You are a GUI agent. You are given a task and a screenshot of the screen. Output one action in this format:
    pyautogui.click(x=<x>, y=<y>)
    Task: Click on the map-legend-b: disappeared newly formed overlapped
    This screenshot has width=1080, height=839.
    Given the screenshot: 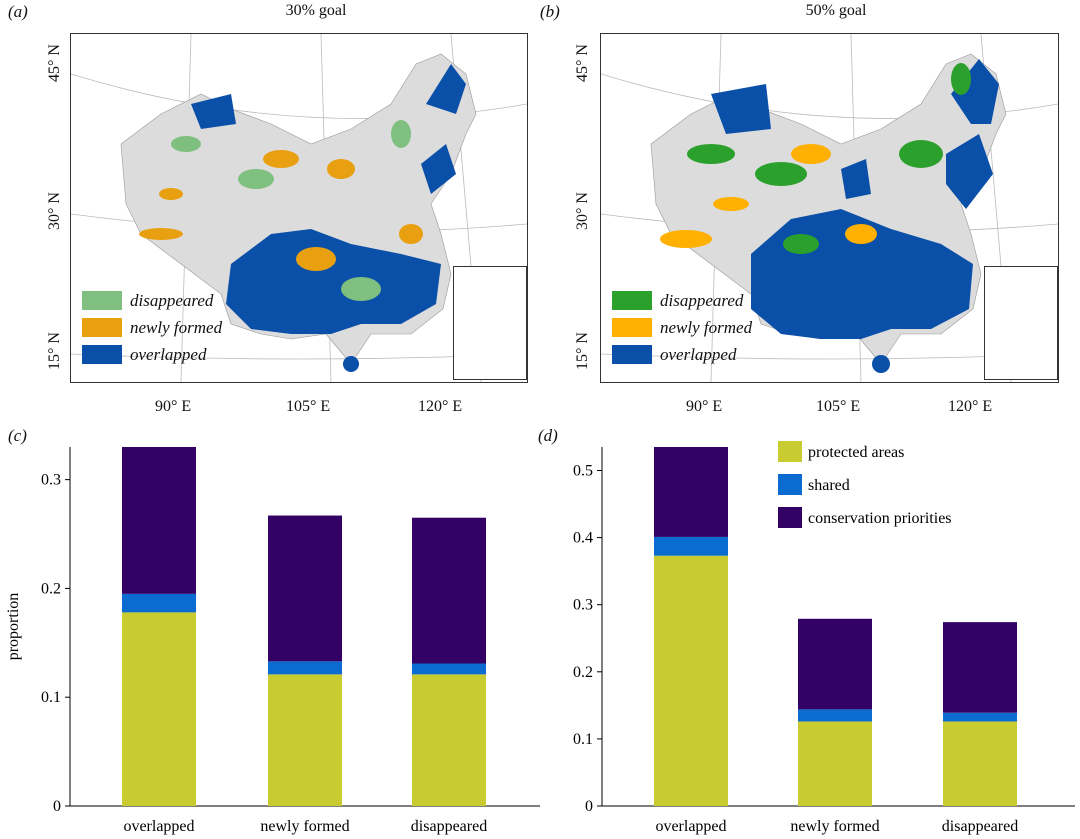 What is the action you would take?
    pyautogui.click(x=682, y=327)
    